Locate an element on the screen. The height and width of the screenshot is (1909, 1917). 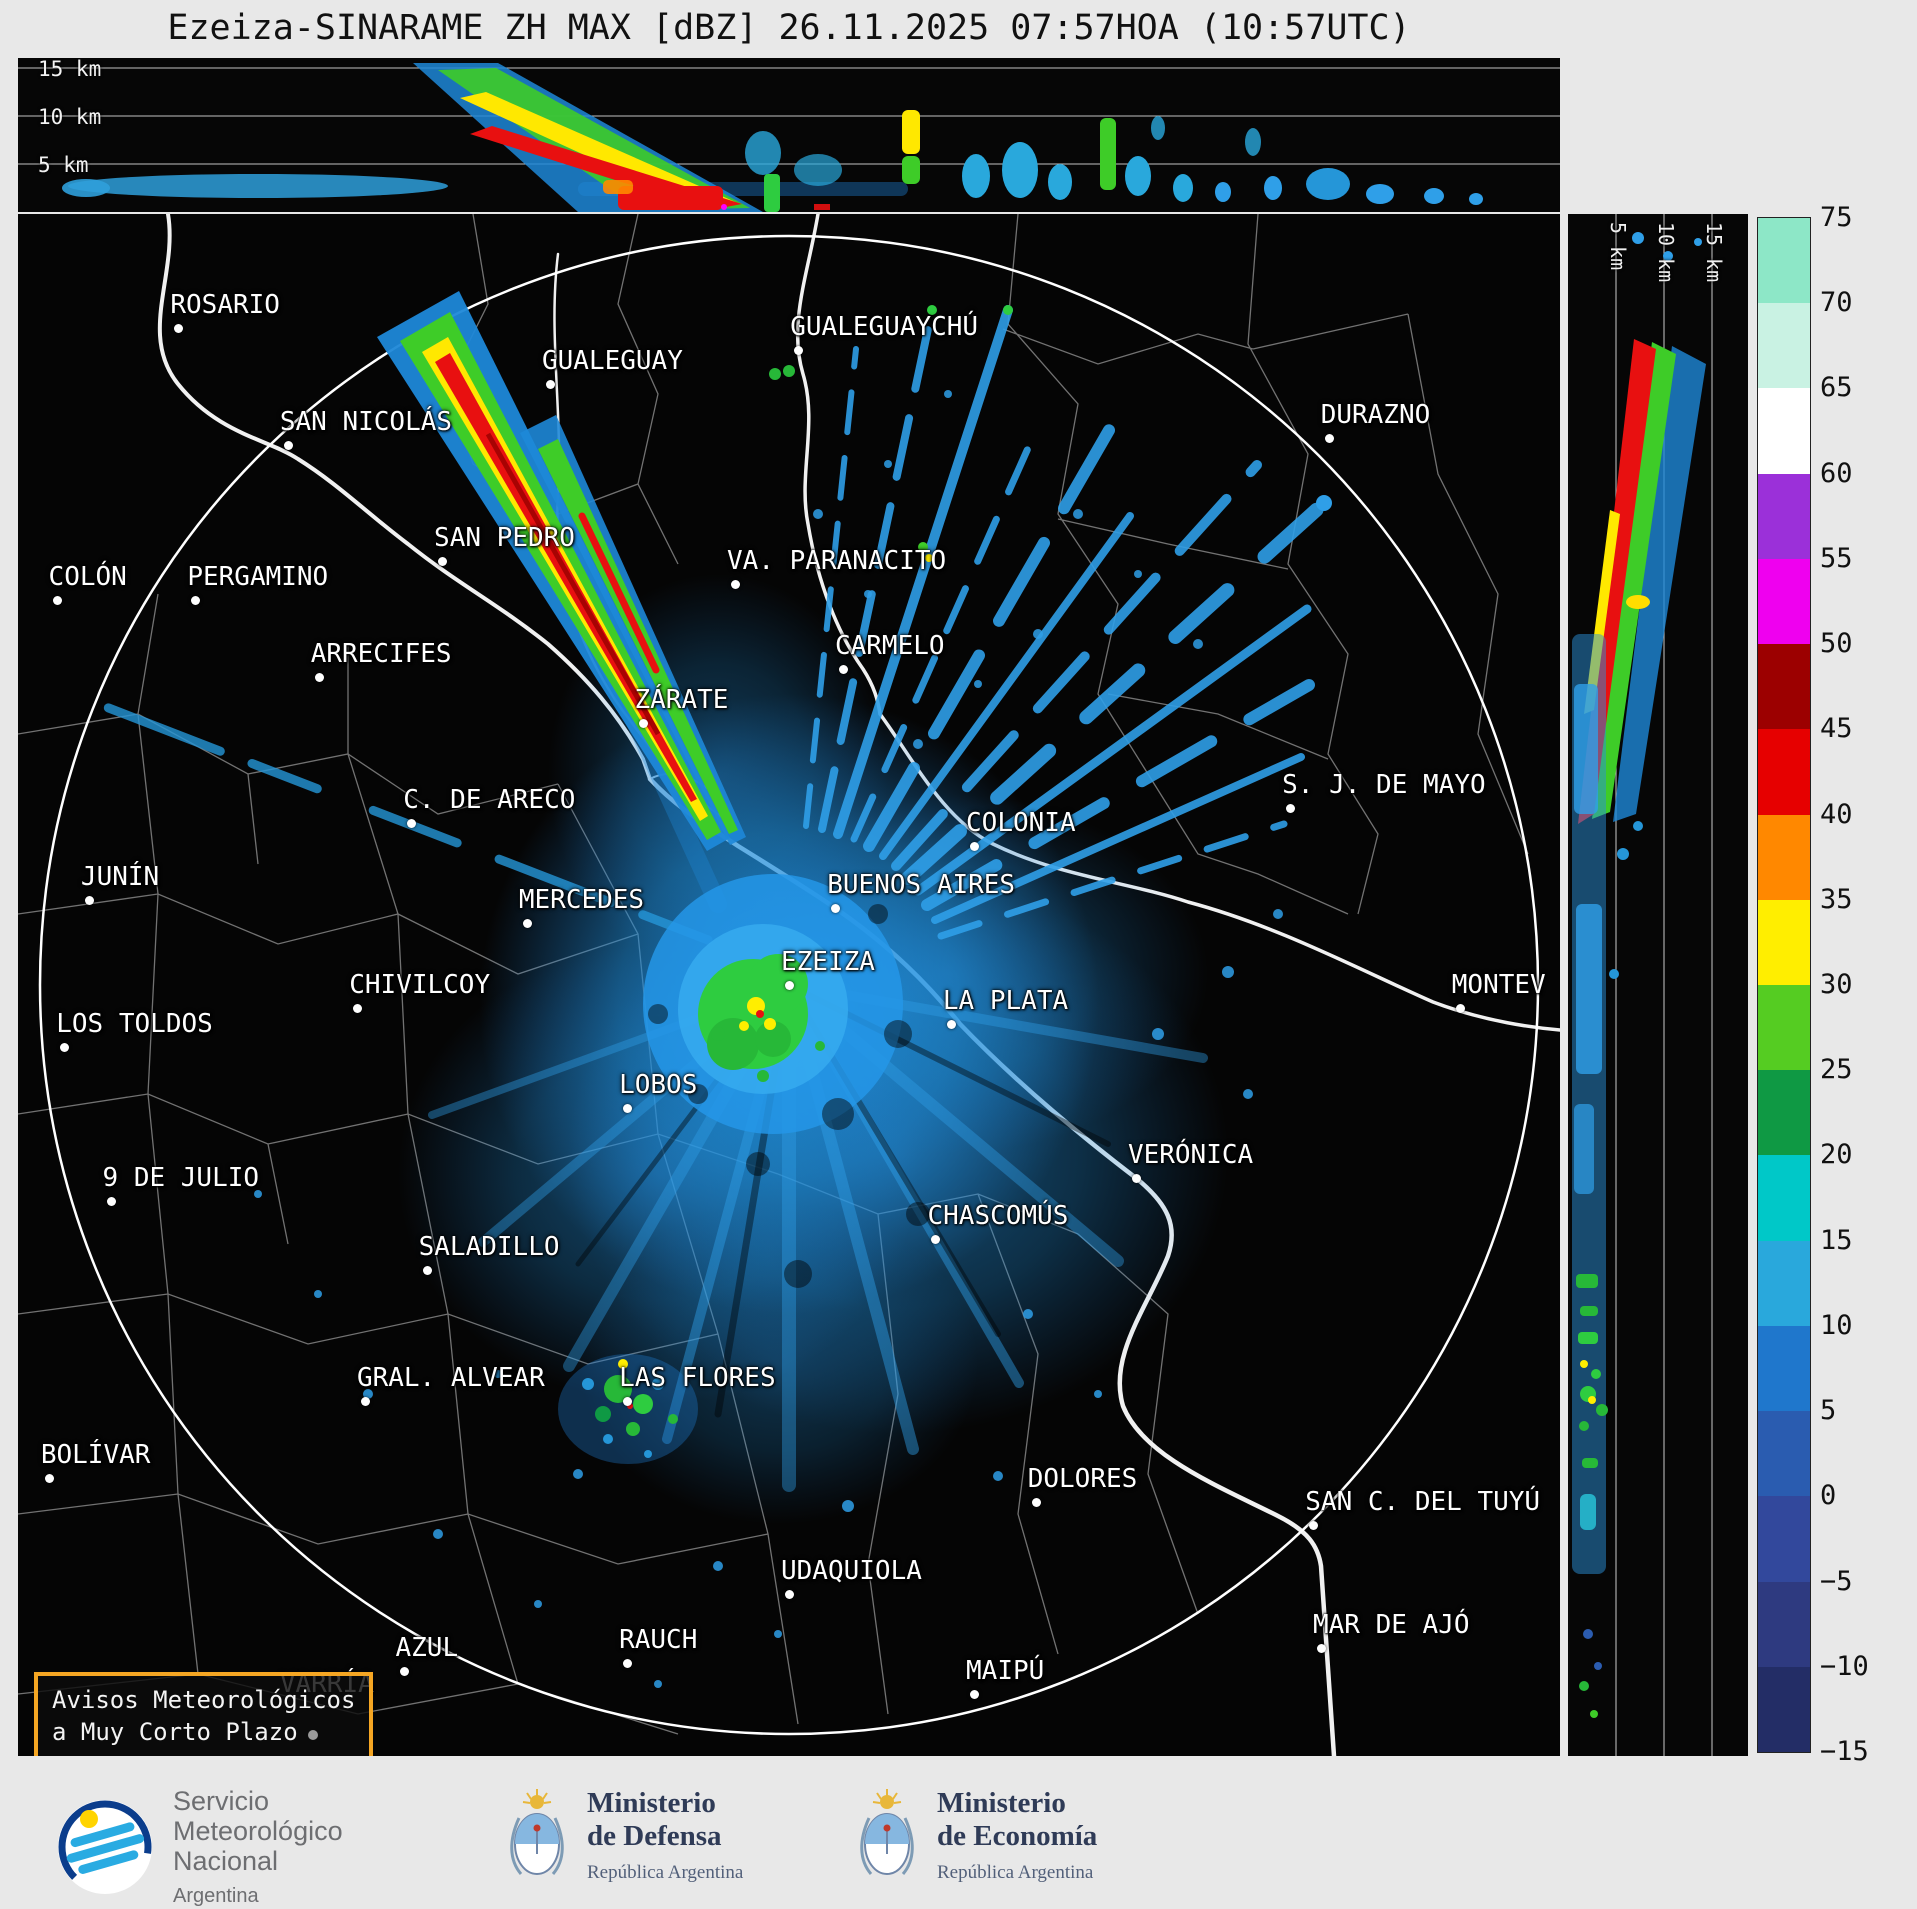
colorbar-tick-label: −15 is located at coordinates (1844, 1751).